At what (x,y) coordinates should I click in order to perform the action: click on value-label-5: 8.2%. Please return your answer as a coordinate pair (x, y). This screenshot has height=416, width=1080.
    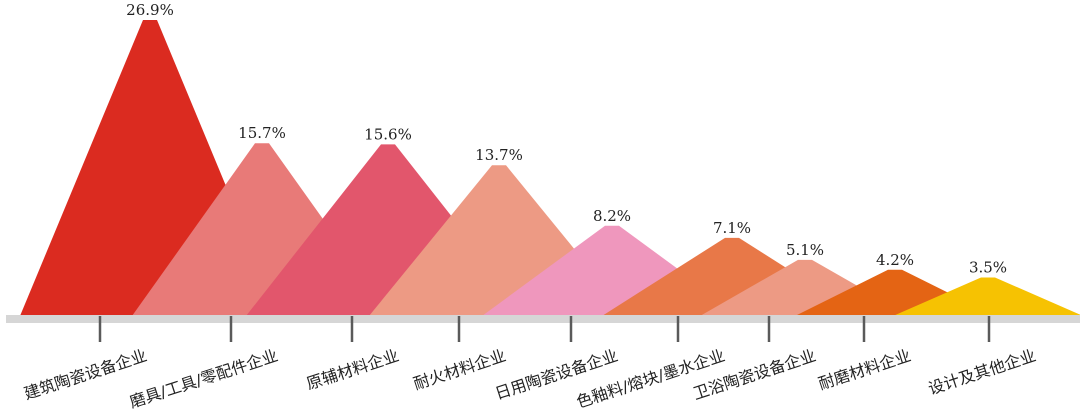
    Looking at the image, I should click on (612, 216).